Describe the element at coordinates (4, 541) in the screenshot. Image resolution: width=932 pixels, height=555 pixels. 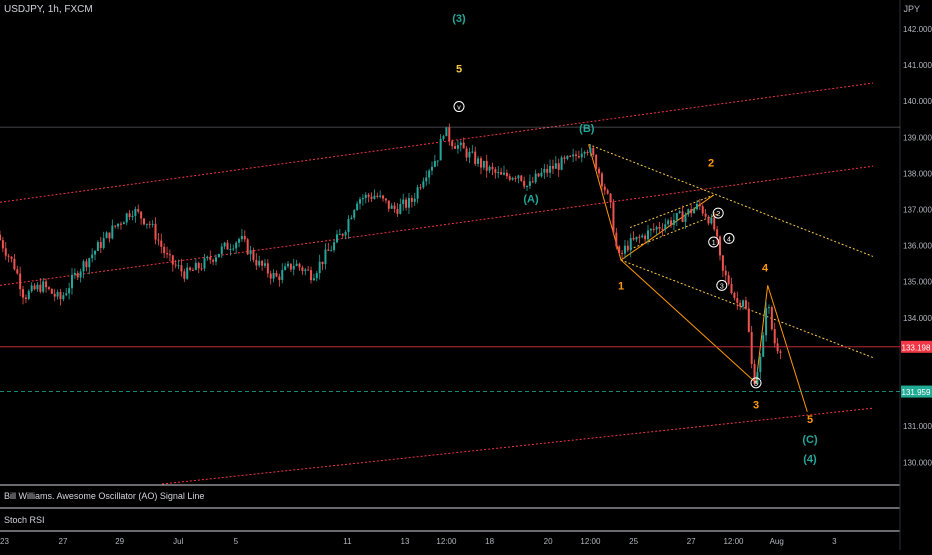
I see `x-tick-label: 23` at that location.